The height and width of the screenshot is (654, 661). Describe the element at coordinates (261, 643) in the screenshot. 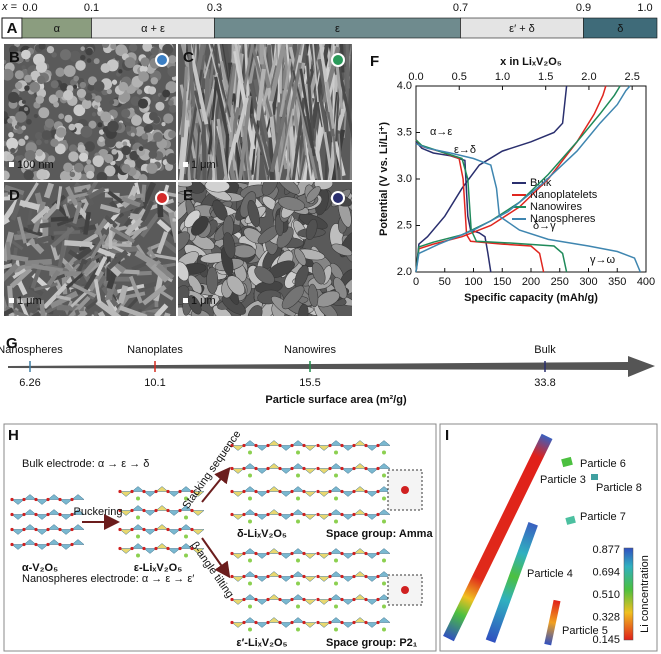

I see `structure-label: ε′-LiₓV₂O₅` at that location.